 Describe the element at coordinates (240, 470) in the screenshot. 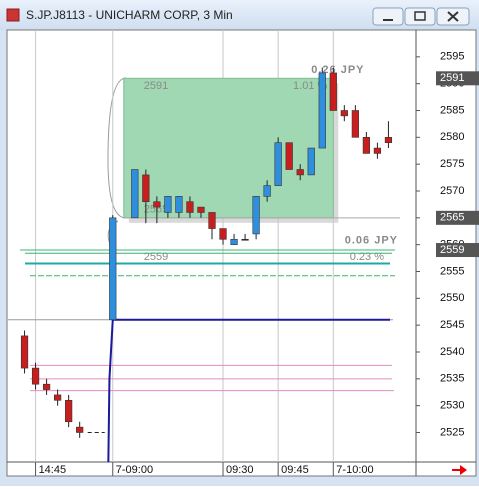

I see `x-tick-label: 09:30` at that location.